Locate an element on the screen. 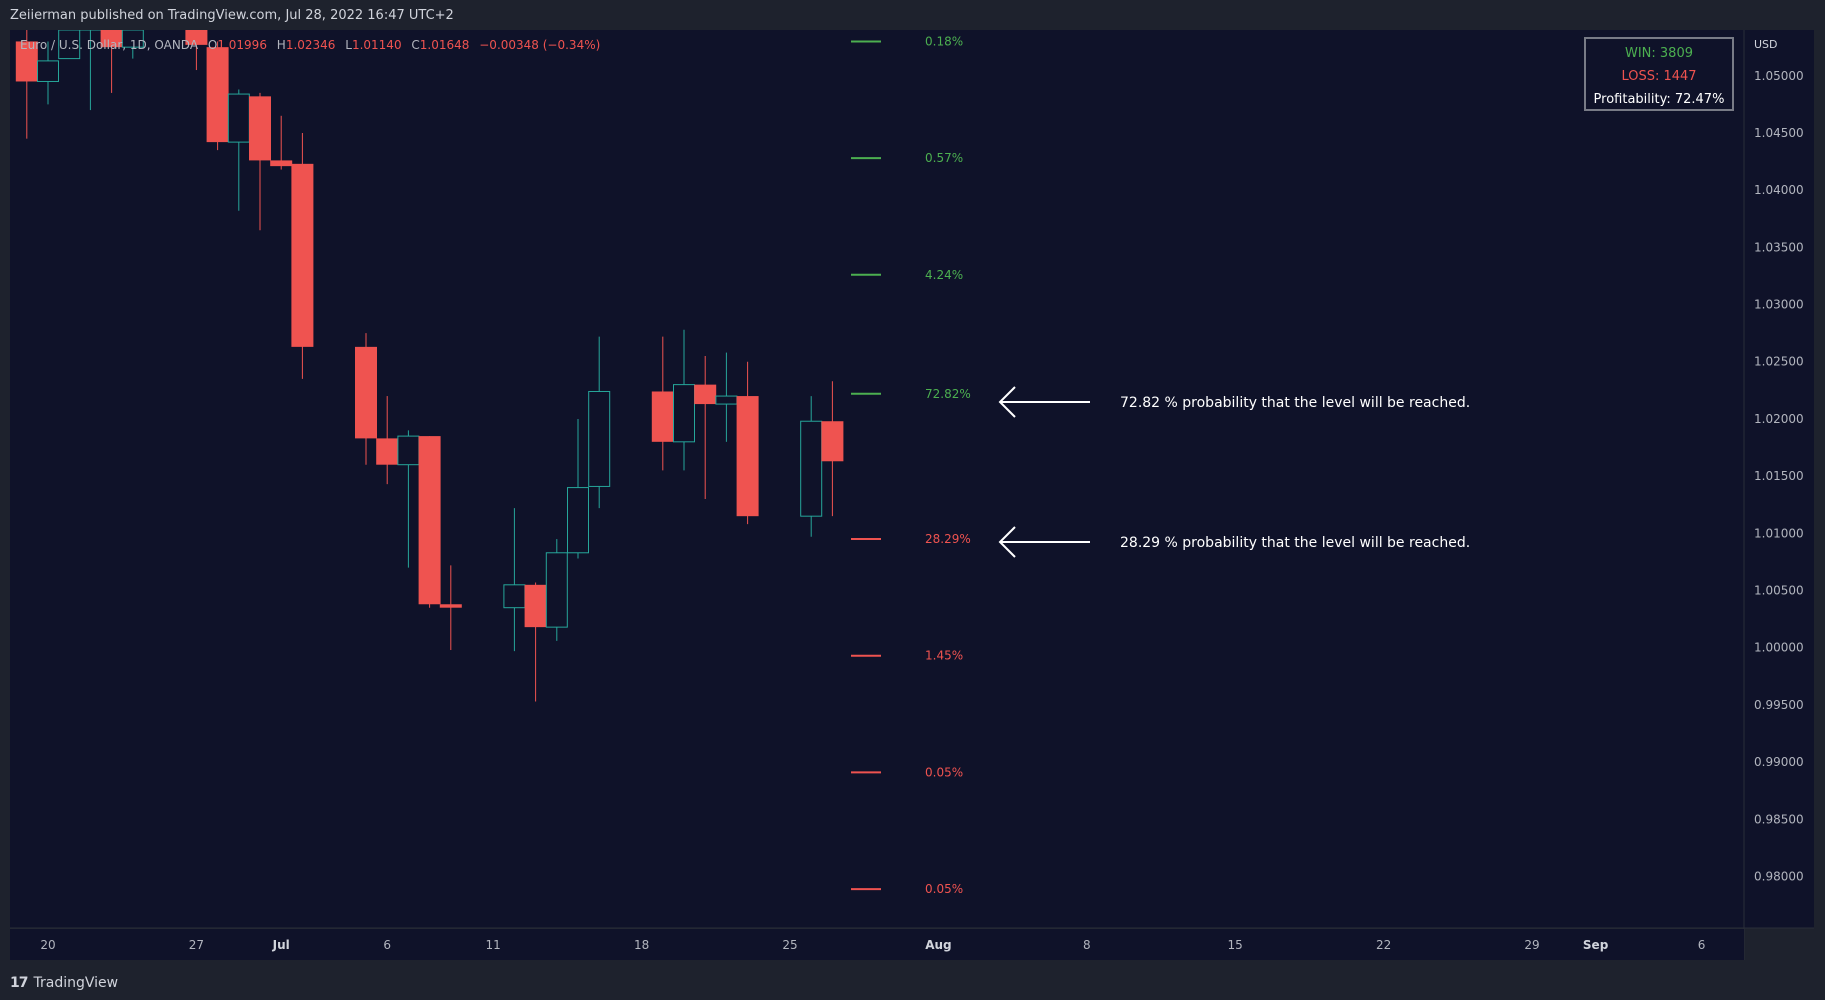  price-tick: 1.00500 is located at coordinates (1779, 591).